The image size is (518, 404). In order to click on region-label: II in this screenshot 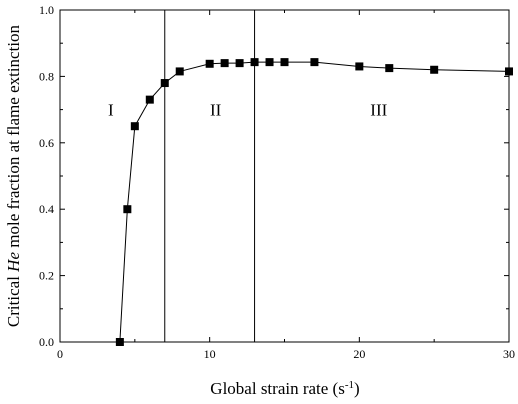, I will do `click(216, 110)`.